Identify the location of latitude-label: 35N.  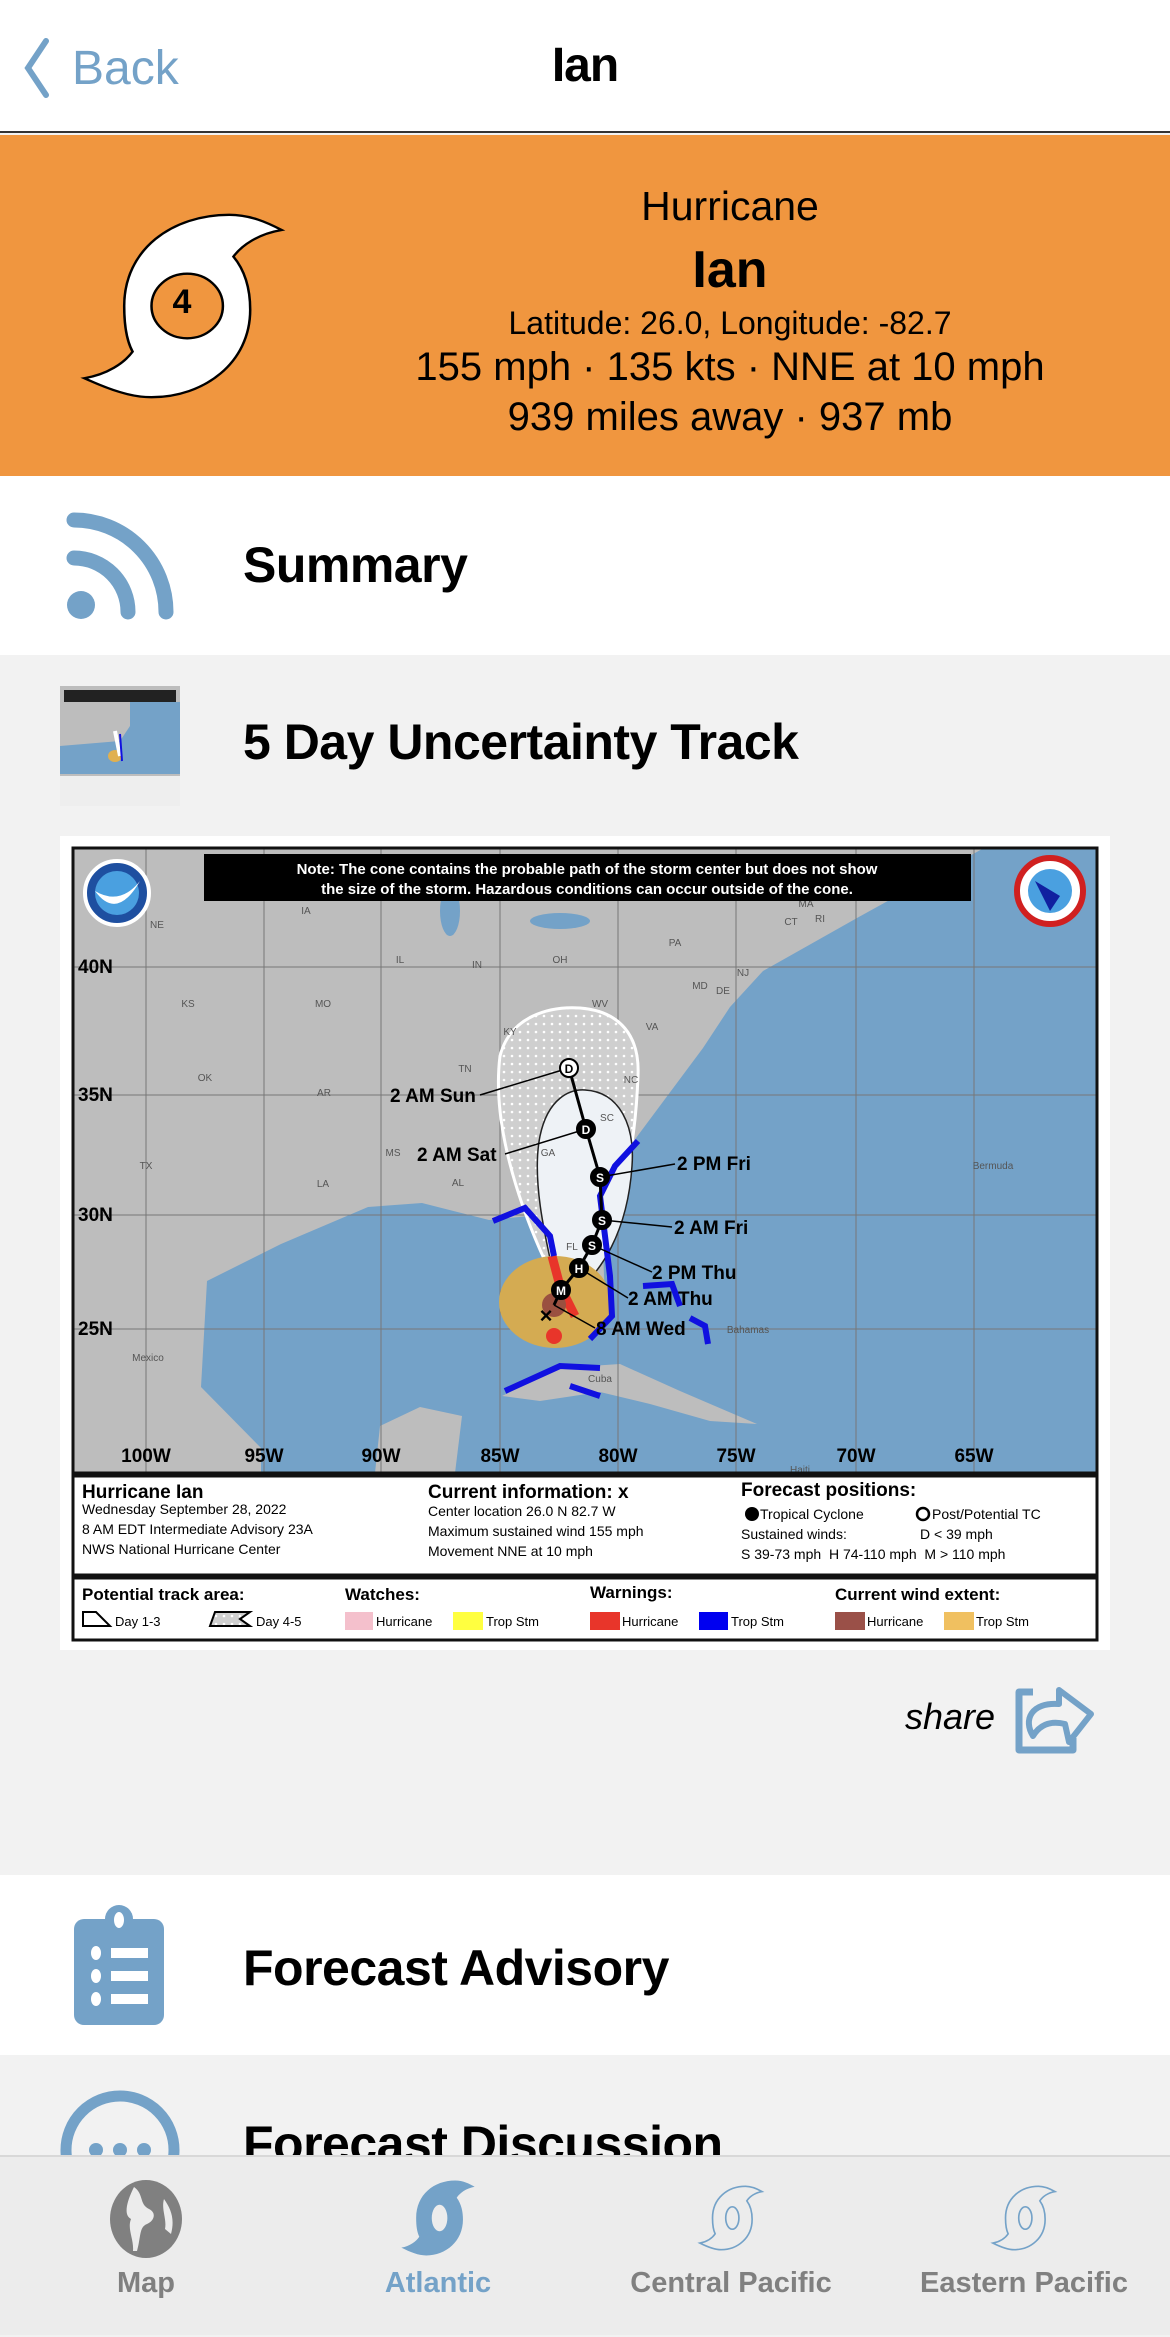
(95, 1095).